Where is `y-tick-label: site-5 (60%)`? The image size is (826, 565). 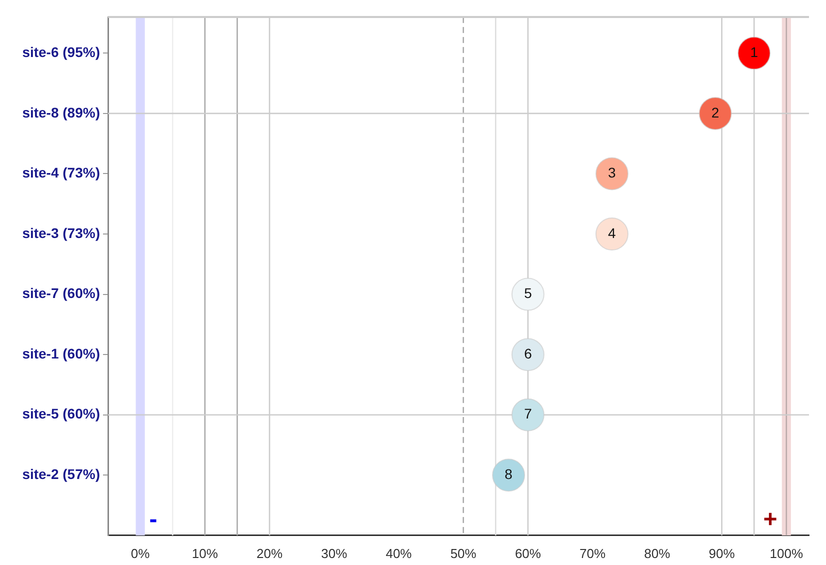 y-tick-label: site-5 (60%) is located at coordinates (61, 414).